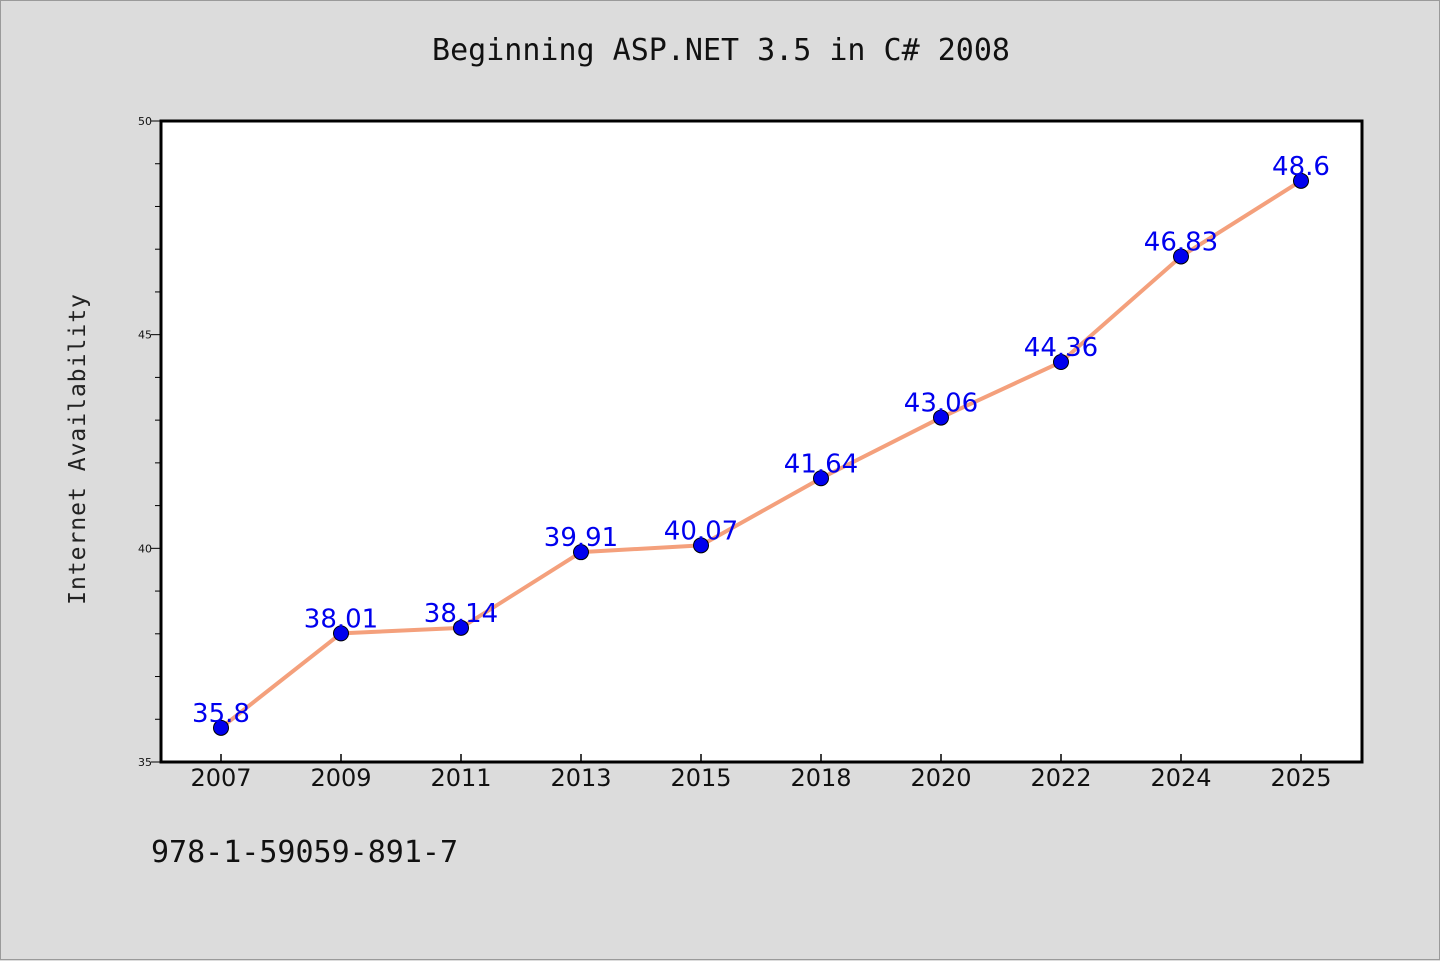 This screenshot has width=1440, height=961. I want to click on data-label: 43.06, so click(941, 404).